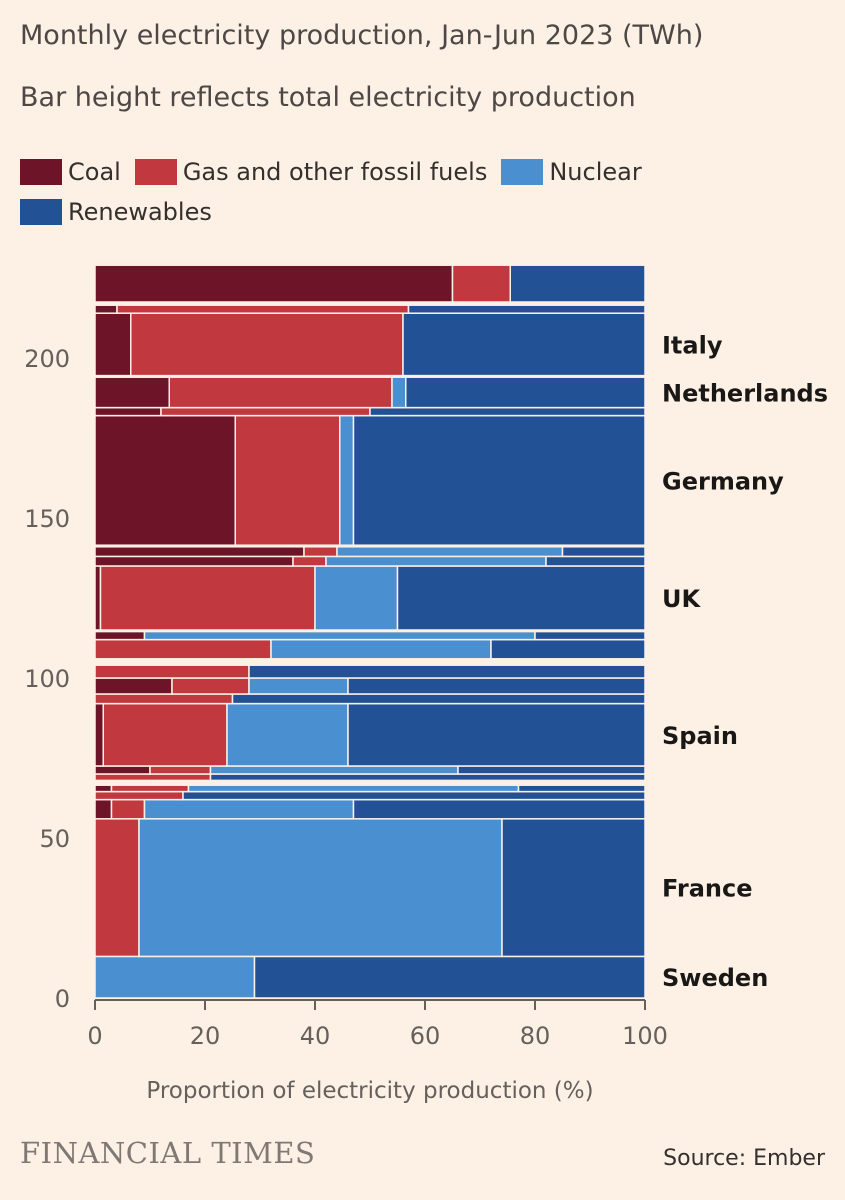  What do you see at coordinates (335, 172) in the screenshot?
I see `legend-label-gas: Gas and other fossil fuels` at bounding box center [335, 172].